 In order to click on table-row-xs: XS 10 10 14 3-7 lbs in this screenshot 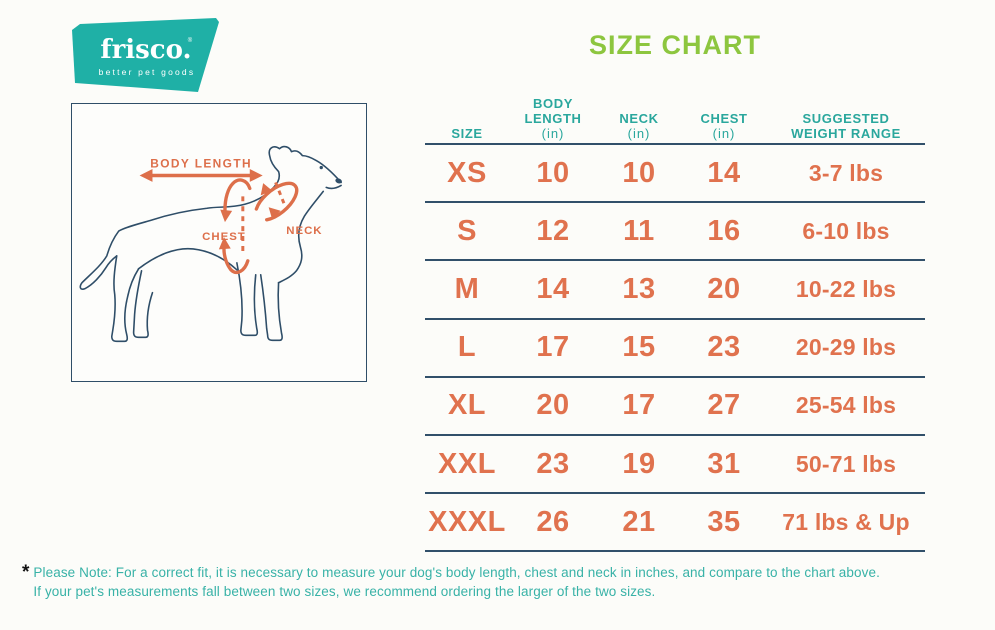, I will do `click(675, 172)`.